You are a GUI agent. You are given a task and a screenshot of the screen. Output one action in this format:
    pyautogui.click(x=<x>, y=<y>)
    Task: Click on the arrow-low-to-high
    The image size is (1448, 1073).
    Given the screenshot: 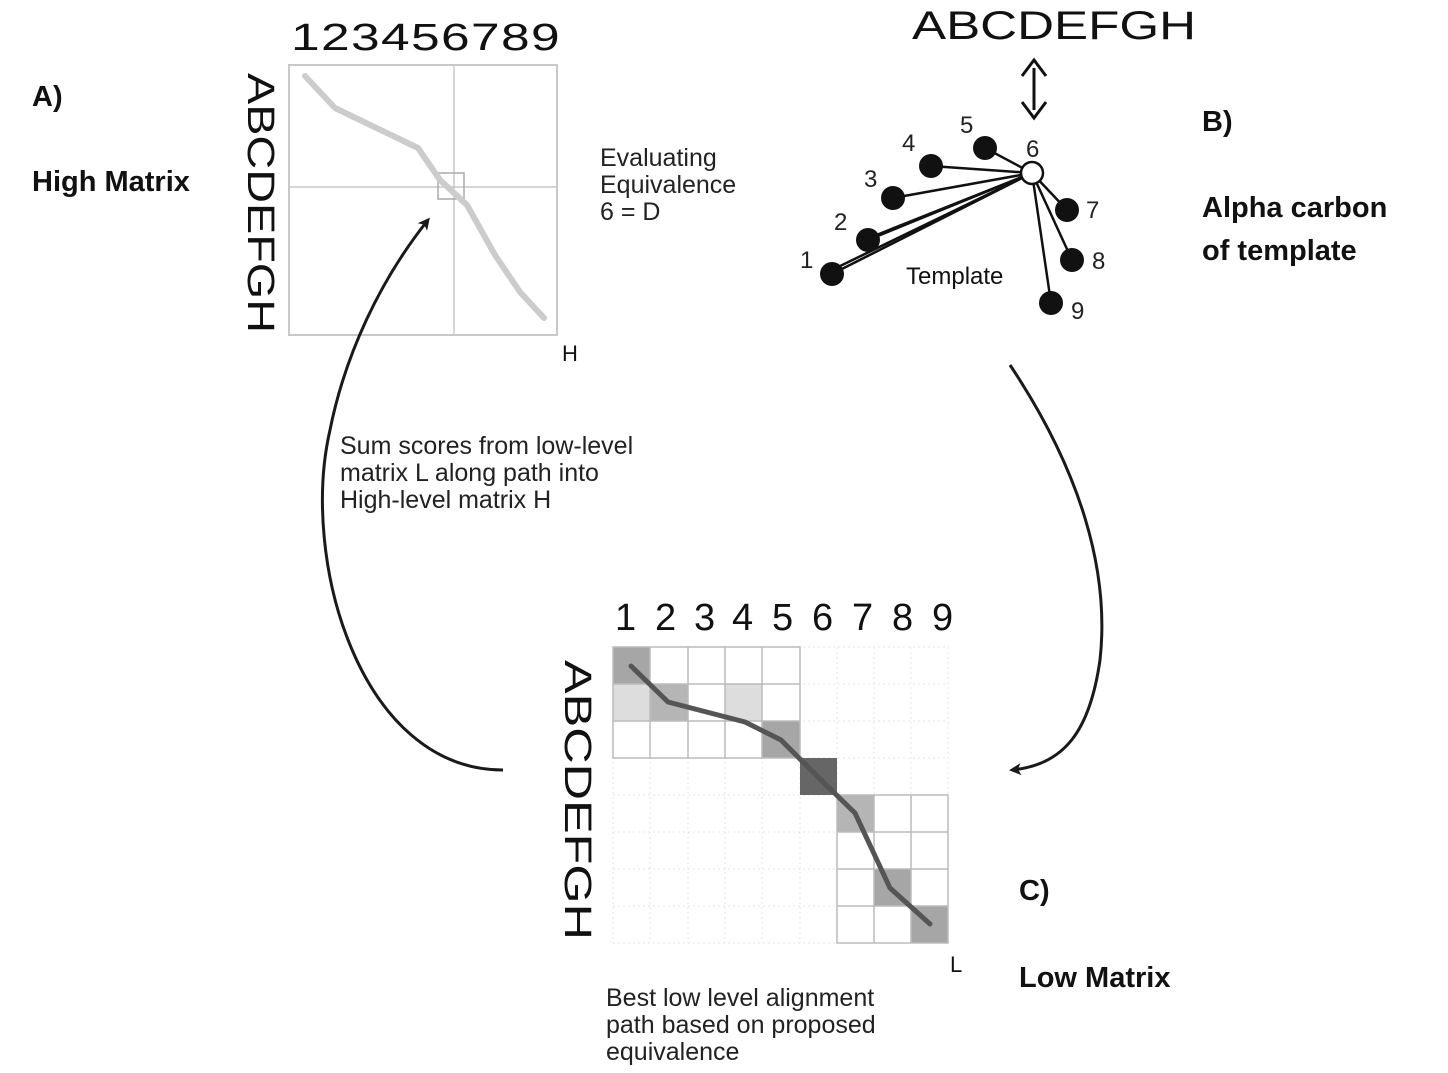 What is the action you would take?
    pyautogui.click(x=412, y=494)
    